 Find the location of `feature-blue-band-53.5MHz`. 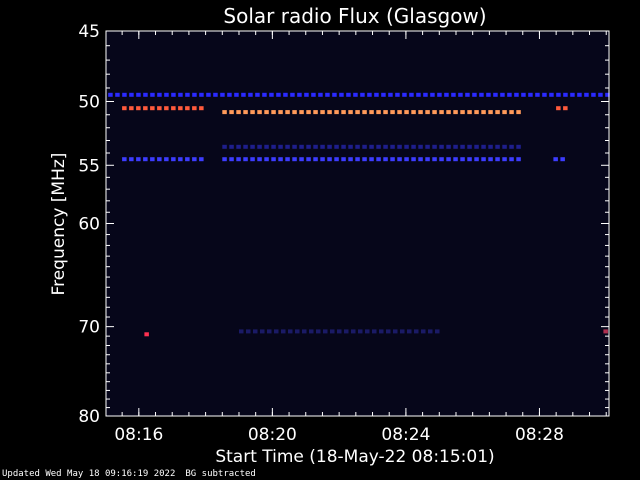

feature-blue-band-53.5MHz is located at coordinates (371, 146).